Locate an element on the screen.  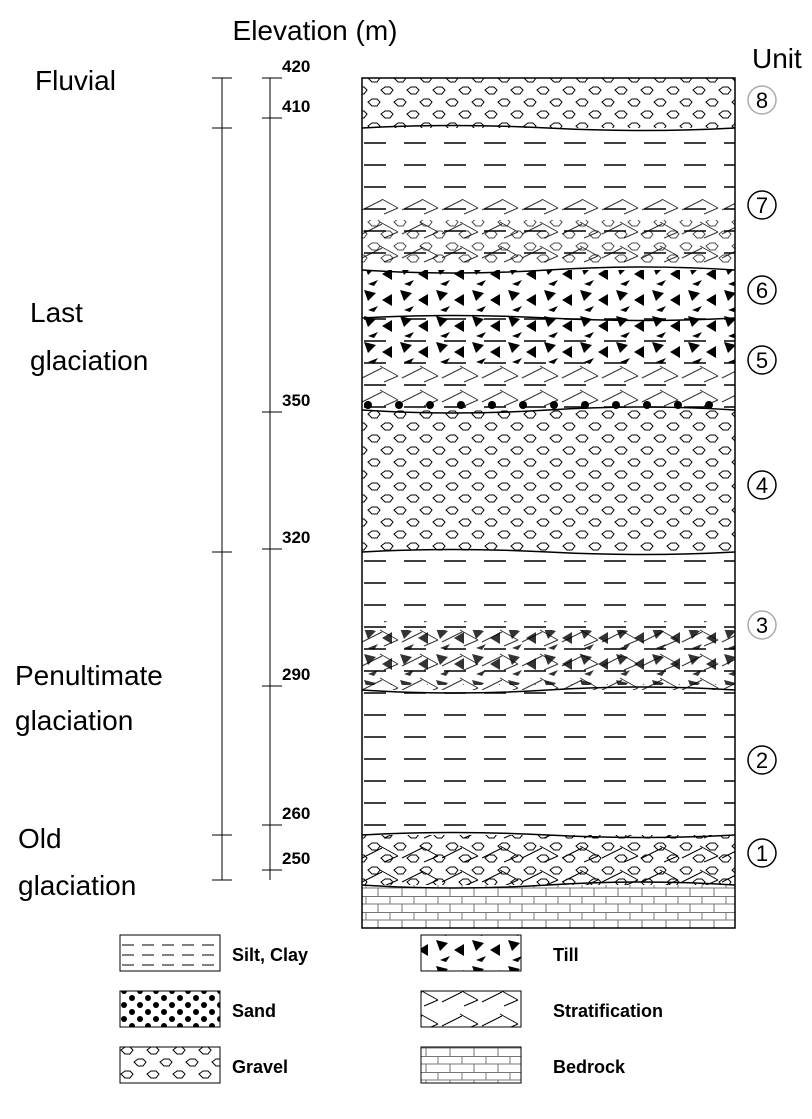
unit-label: 7 is located at coordinates (762, 205).